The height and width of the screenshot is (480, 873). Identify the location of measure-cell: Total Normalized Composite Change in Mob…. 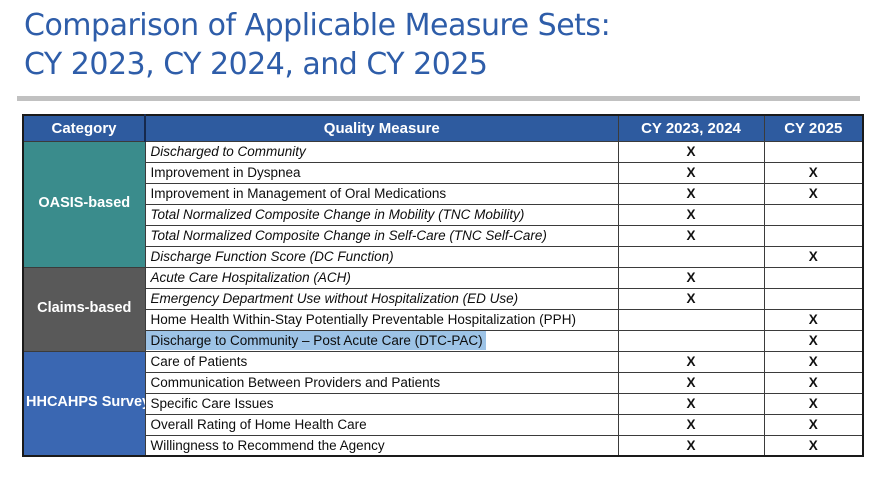
(381, 214).